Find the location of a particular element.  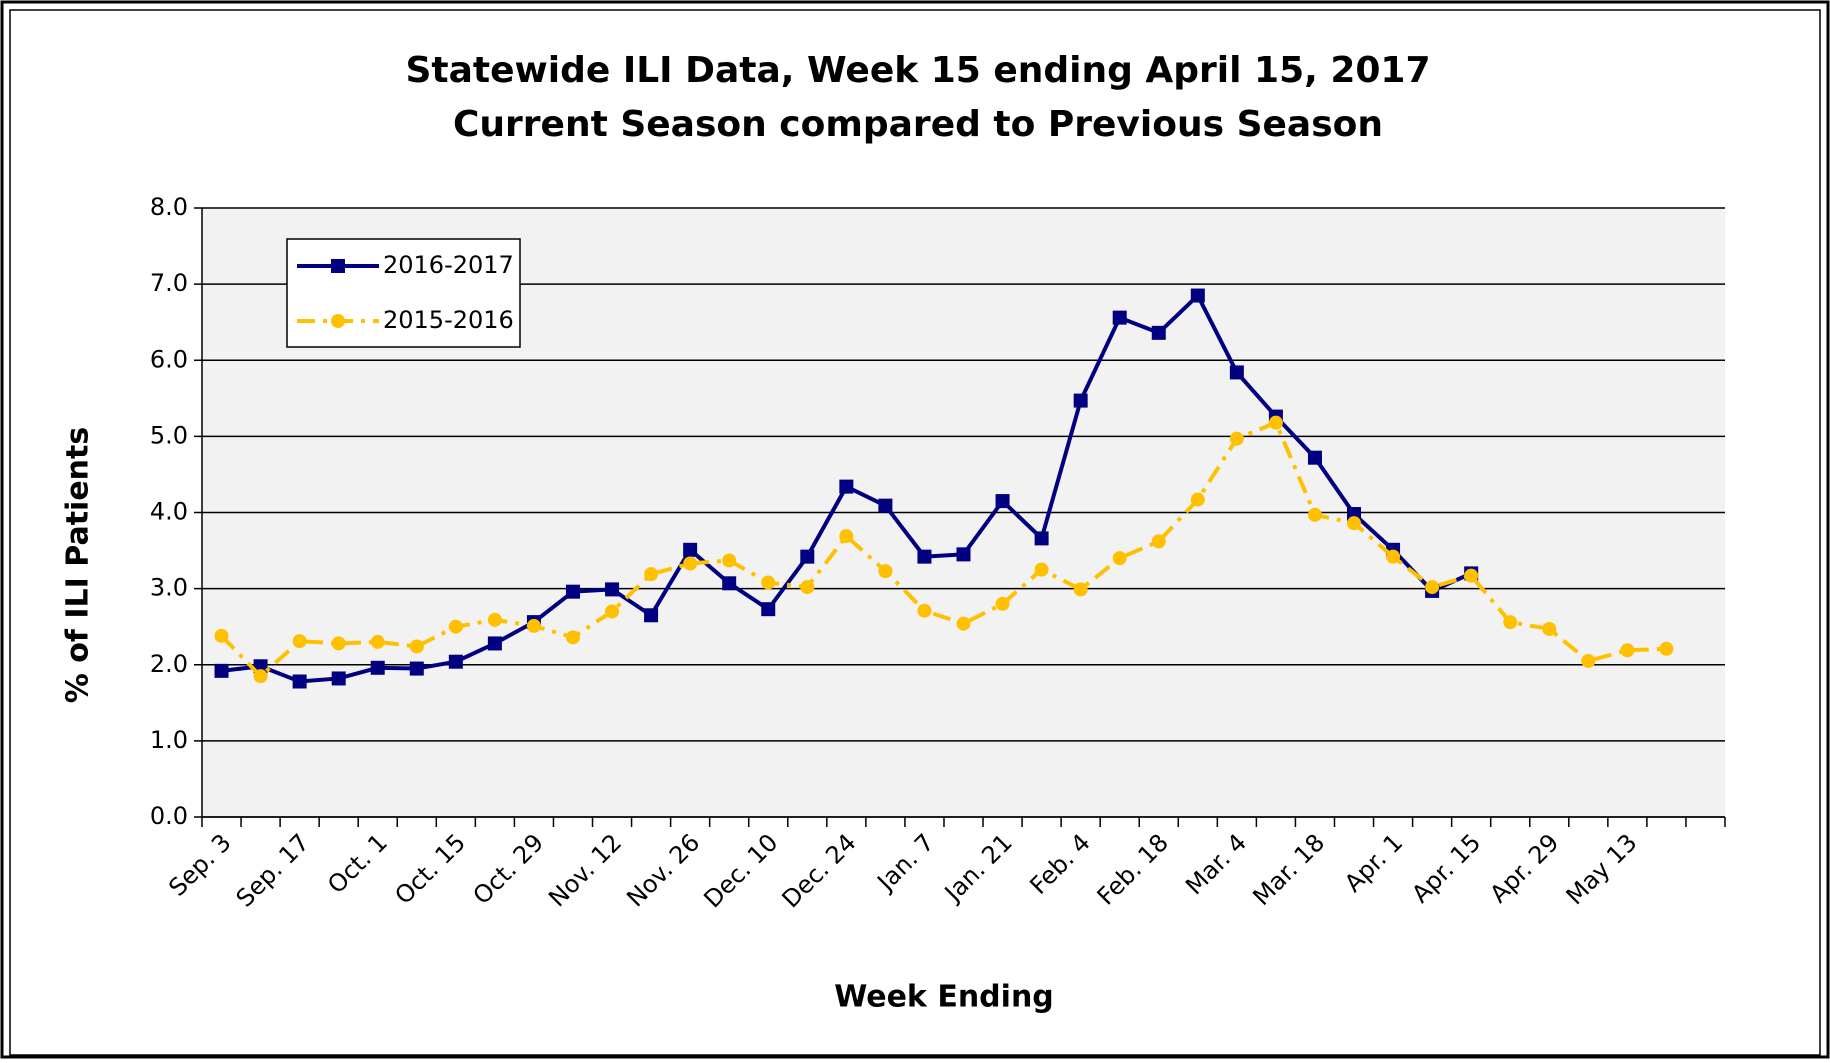

legend-box is located at coordinates (403, 293).